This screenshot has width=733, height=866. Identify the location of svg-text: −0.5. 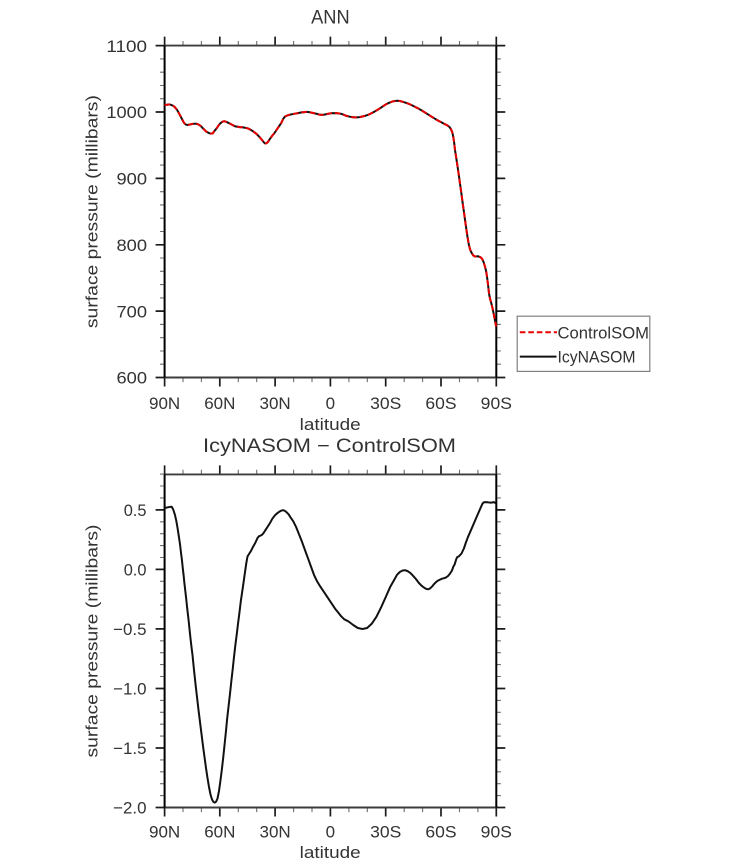
(129, 629).